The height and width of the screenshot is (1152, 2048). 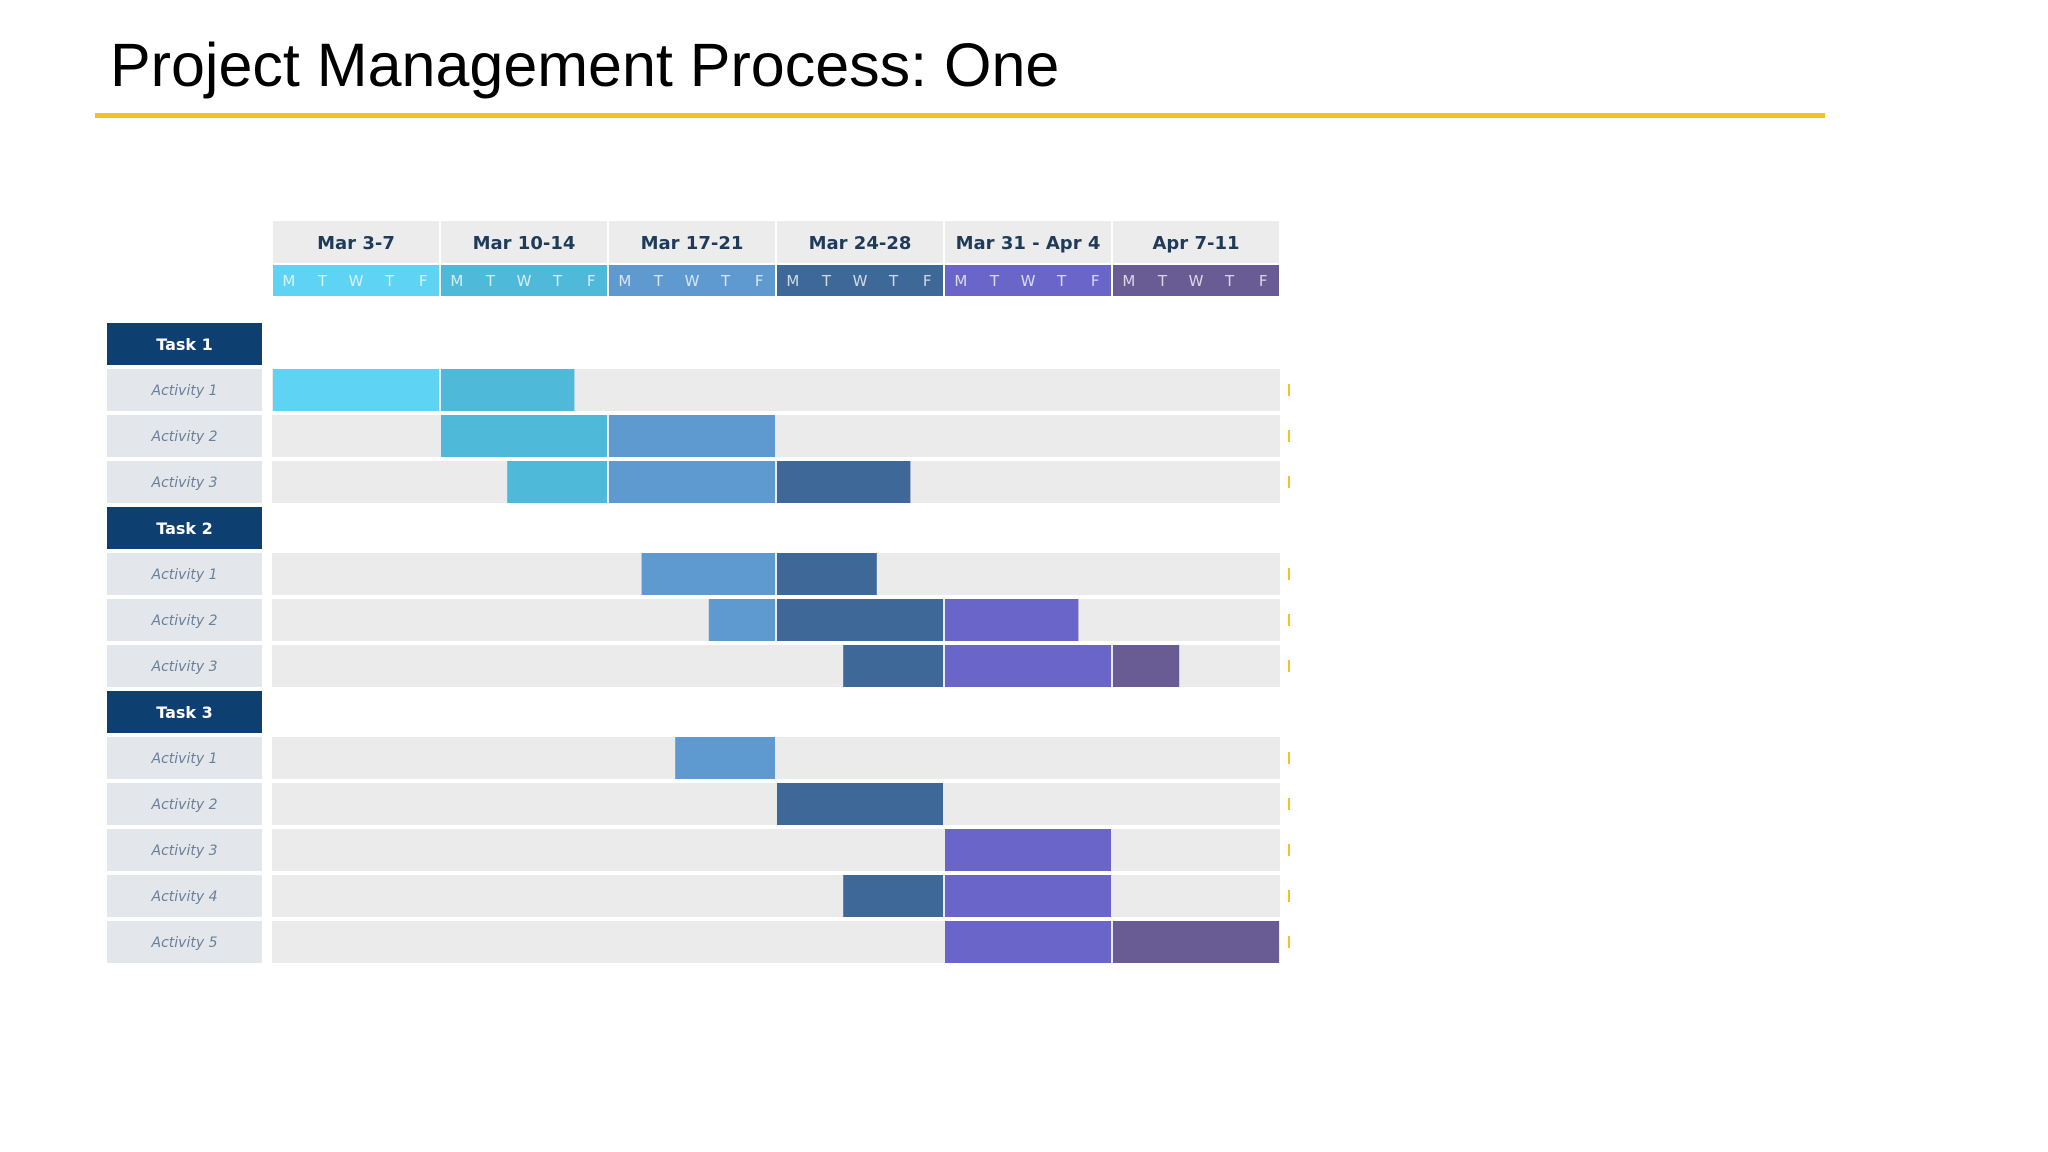 I want to click on task-label: Task 1, so click(x=184, y=344).